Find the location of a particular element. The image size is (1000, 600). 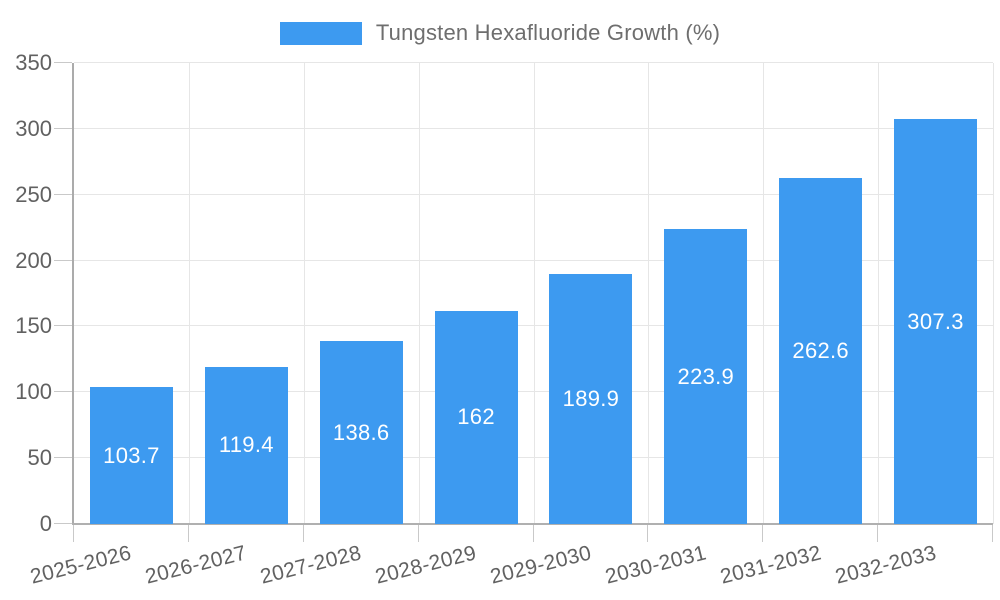

bar: 189.9 is located at coordinates (591, 398).